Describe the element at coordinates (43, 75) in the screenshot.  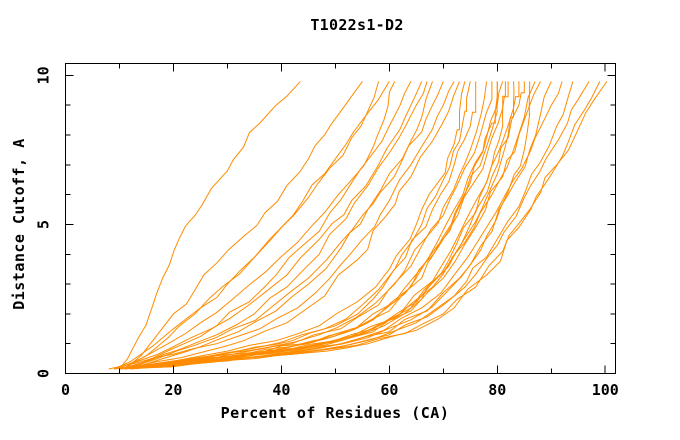
I see `y-tick-label: 10` at that location.